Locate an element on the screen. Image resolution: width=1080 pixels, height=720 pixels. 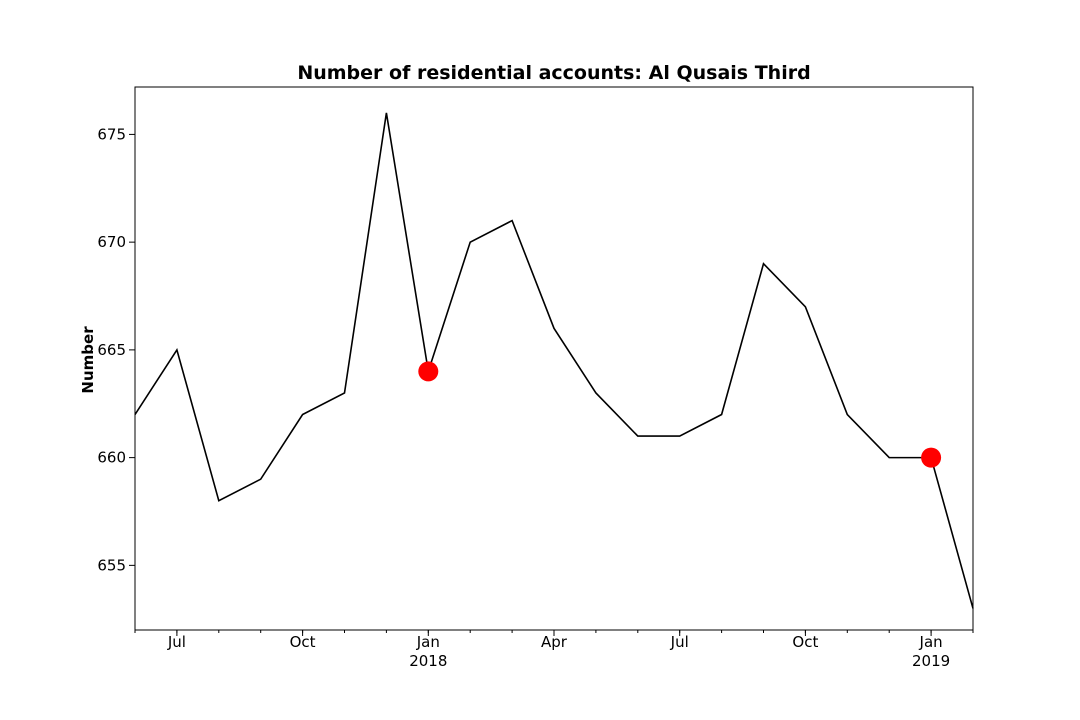
marker-layer is located at coordinates (680, 414).